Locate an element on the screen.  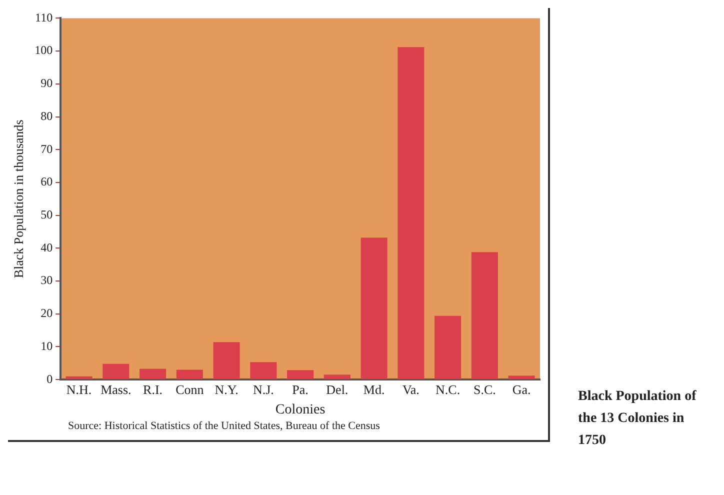
x-tick-label: Conn is located at coordinates (190, 389).